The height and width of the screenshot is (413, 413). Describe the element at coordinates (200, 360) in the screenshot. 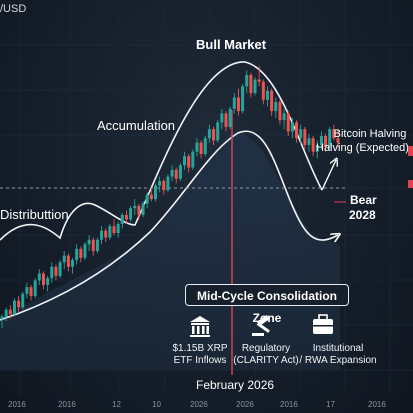

I see `callout-etf-line2: ETF Inflows` at that location.